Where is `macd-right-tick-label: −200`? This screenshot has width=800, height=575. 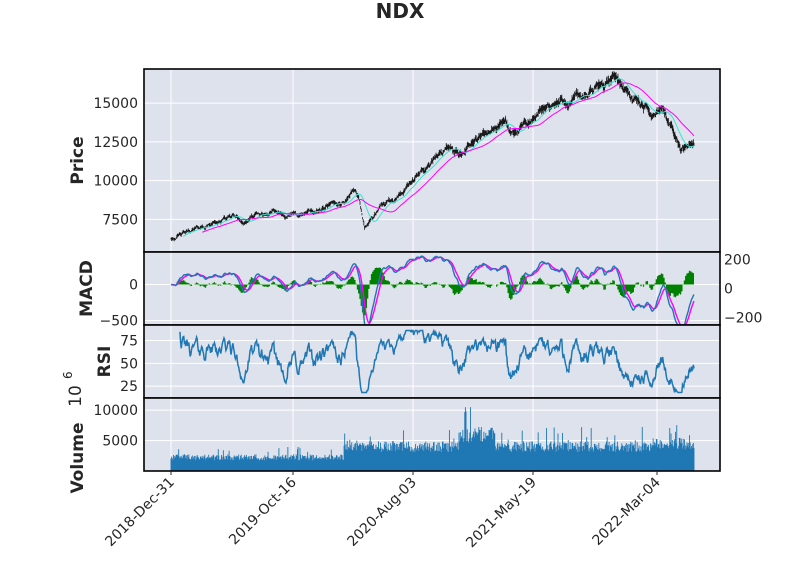 macd-right-tick-label: −200 is located at coordinates (743, 319).